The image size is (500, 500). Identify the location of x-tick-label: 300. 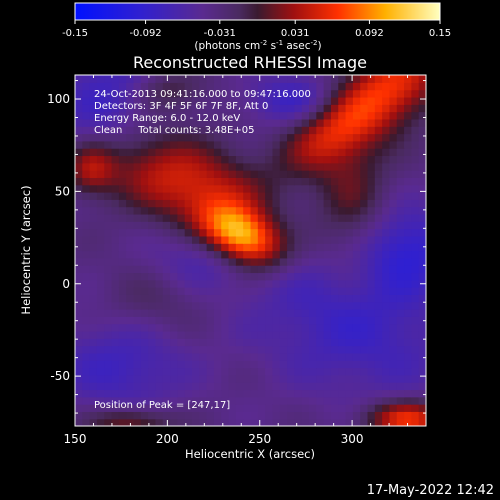
(352, 439).